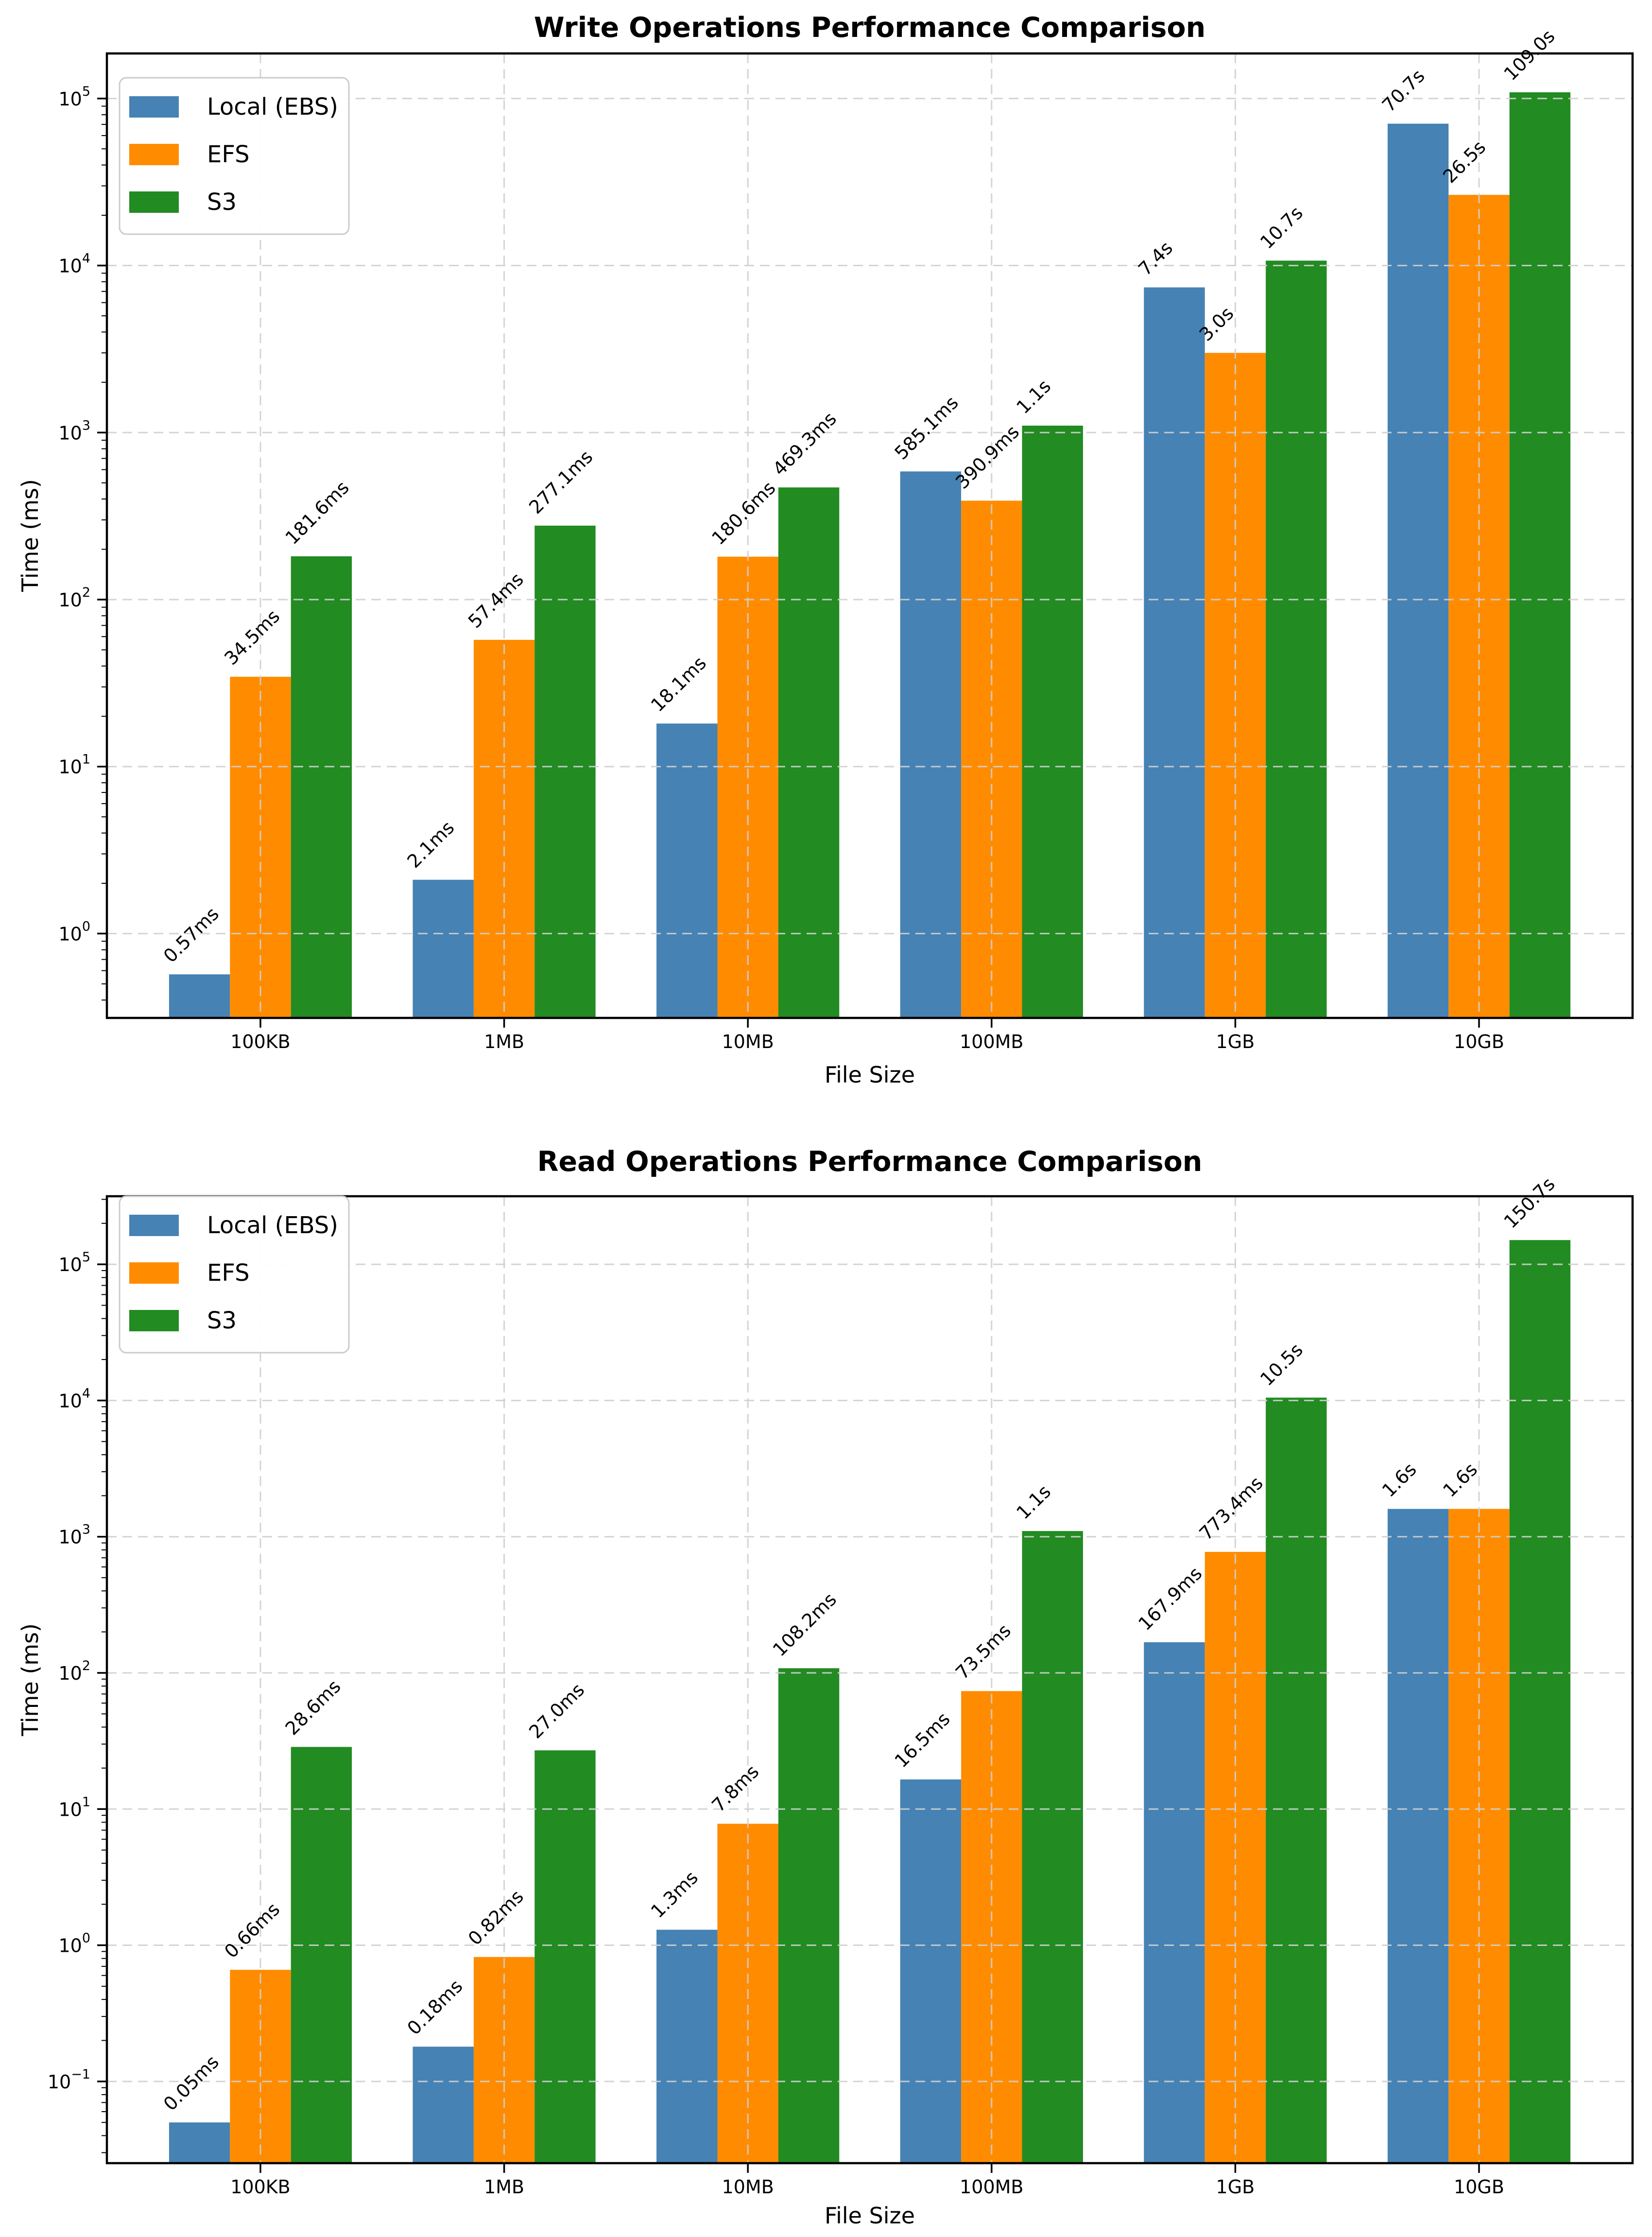 Image resolution: width=1652 pixels, height=2237 pixels. What do you see at coordinates (496, 600) in the screenshot?
I see `bar-value-label: 57.4ms` at bounding box center [496, 600].